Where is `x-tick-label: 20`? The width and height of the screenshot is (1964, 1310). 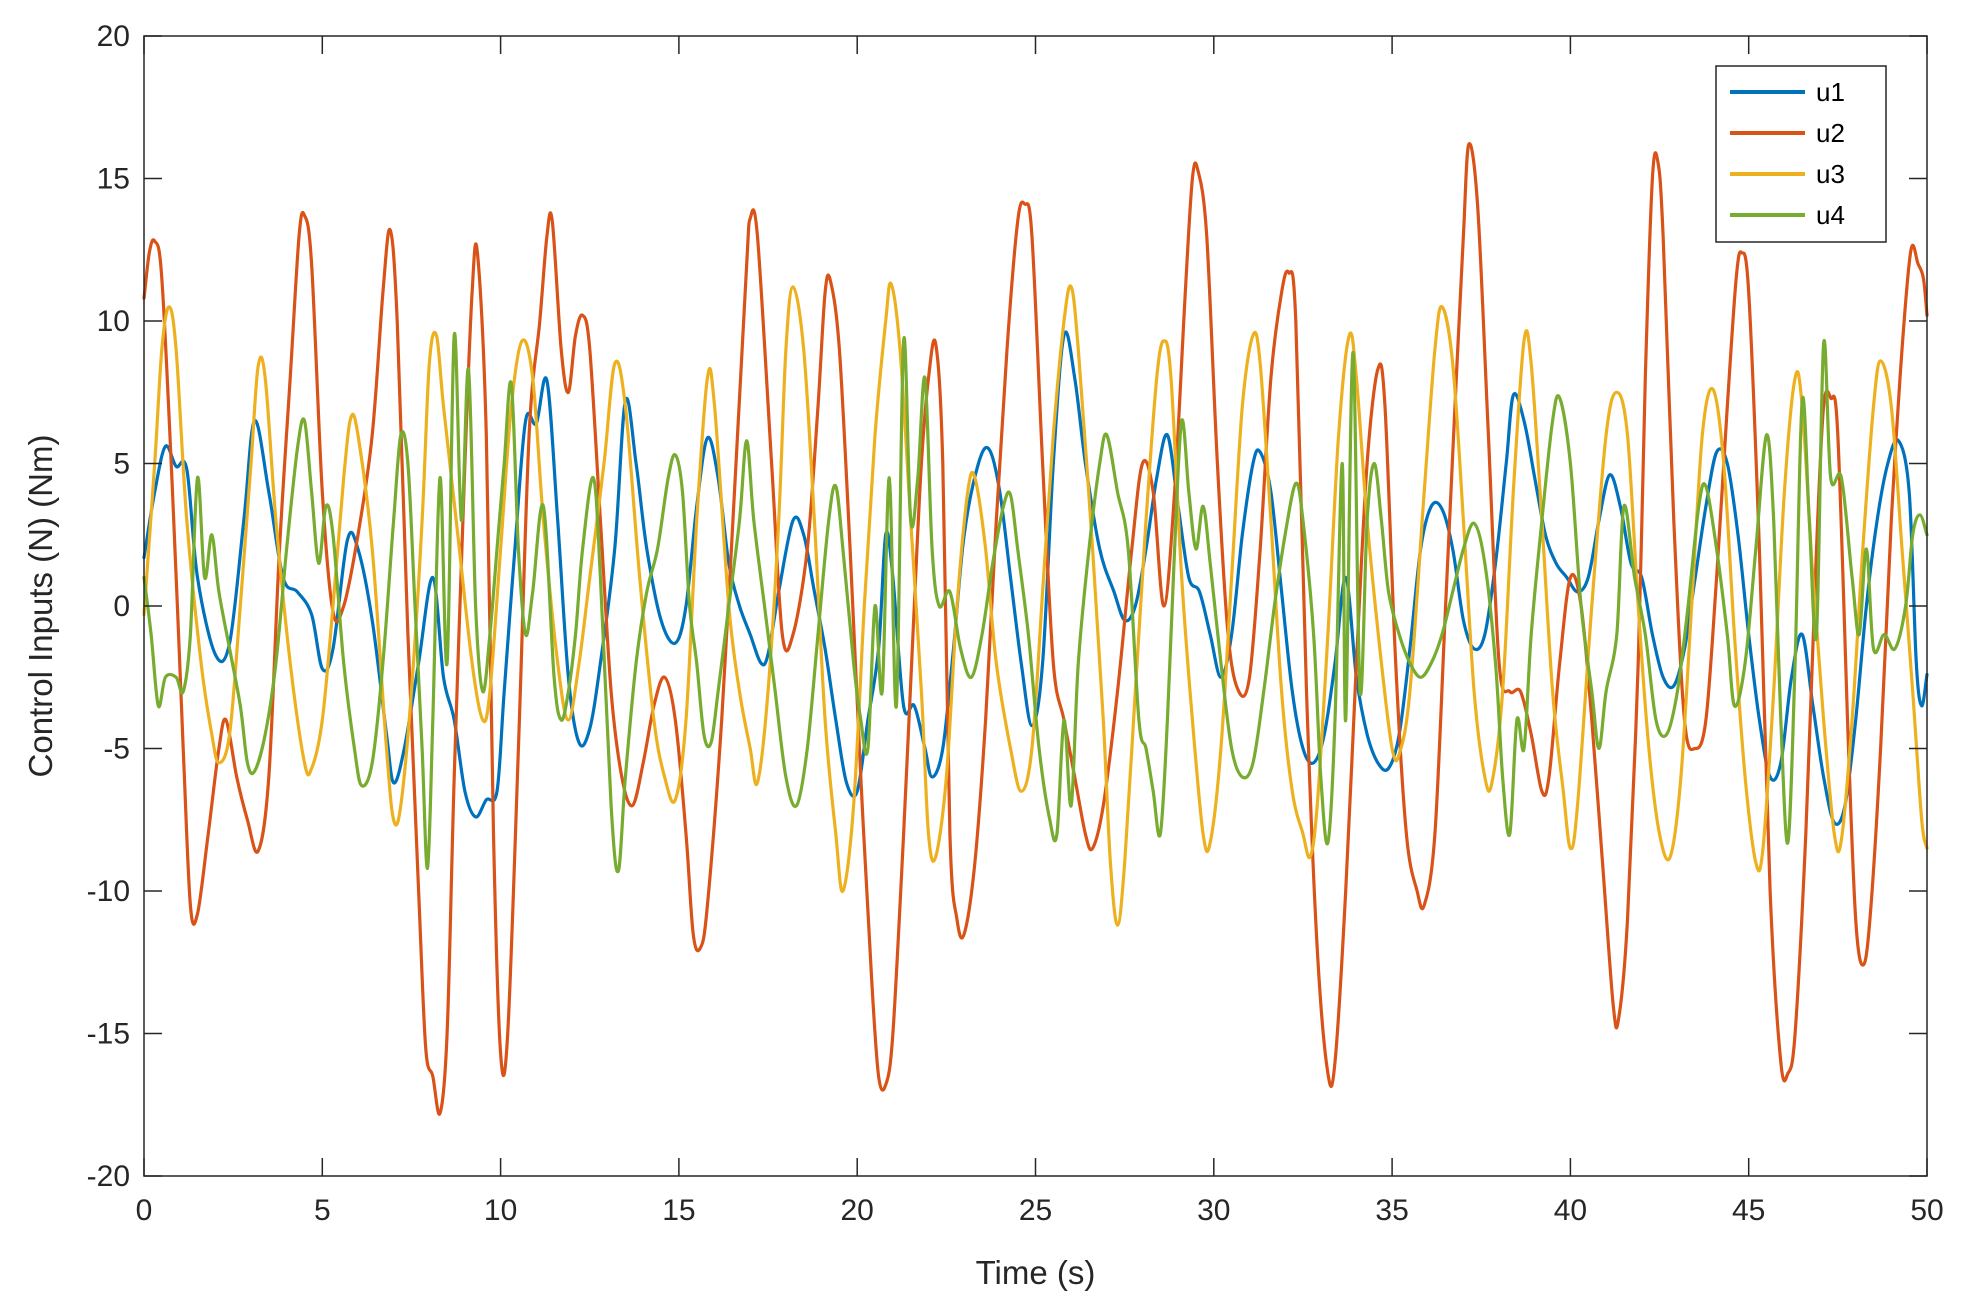
x-tick-label: 20 is located at coordinates (857, 1210).